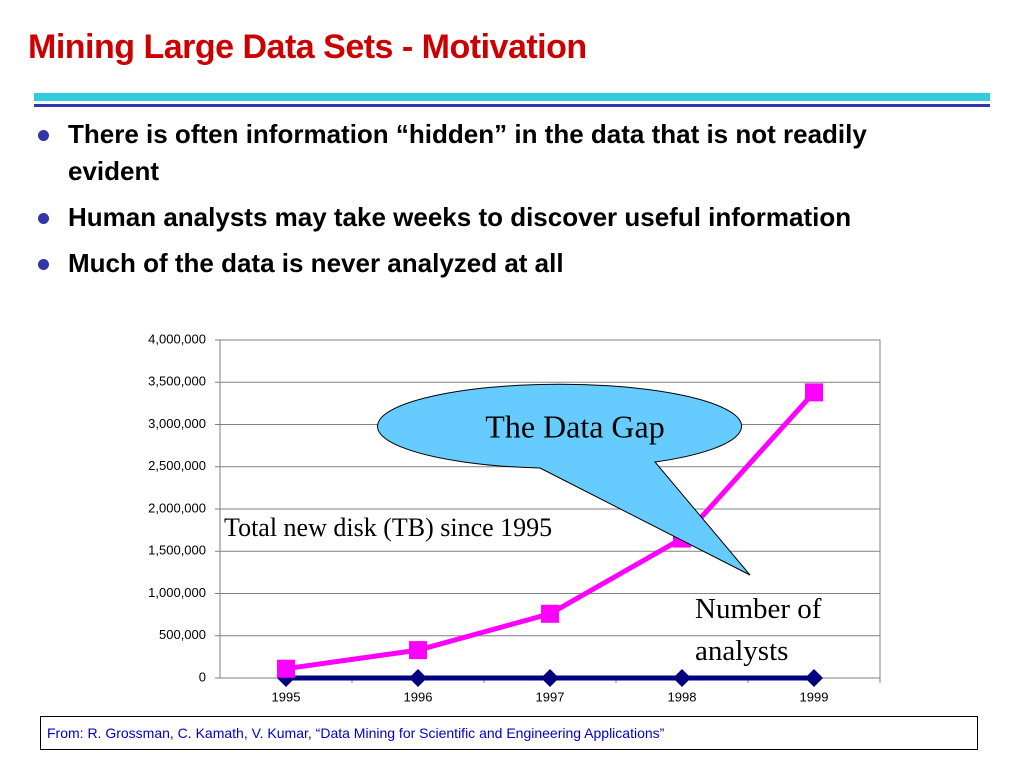  Describe the element at coordinates (177, 338) in the screenshot. I see `y-tick-label: 4,000,000` at that location.